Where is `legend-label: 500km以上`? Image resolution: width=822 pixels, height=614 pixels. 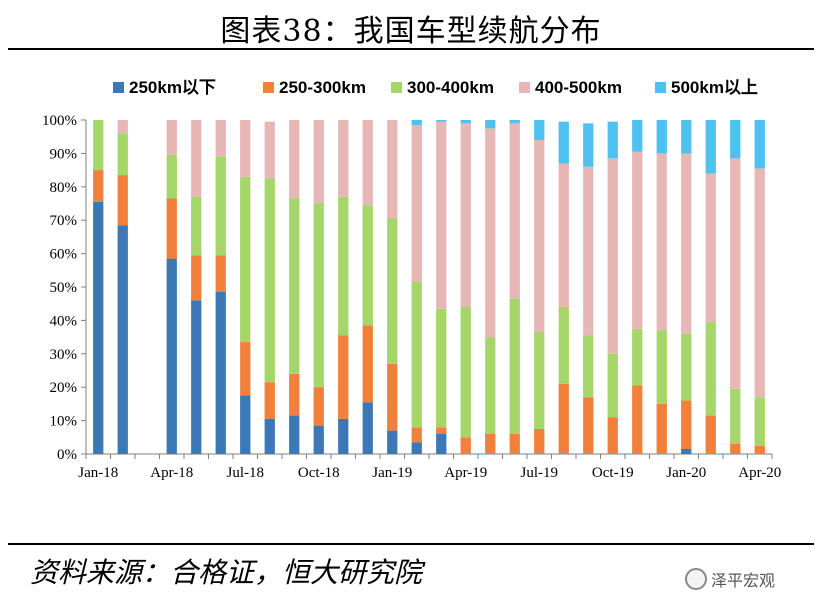 legend-label: 500km以上 is located at coordinates (714, 87).